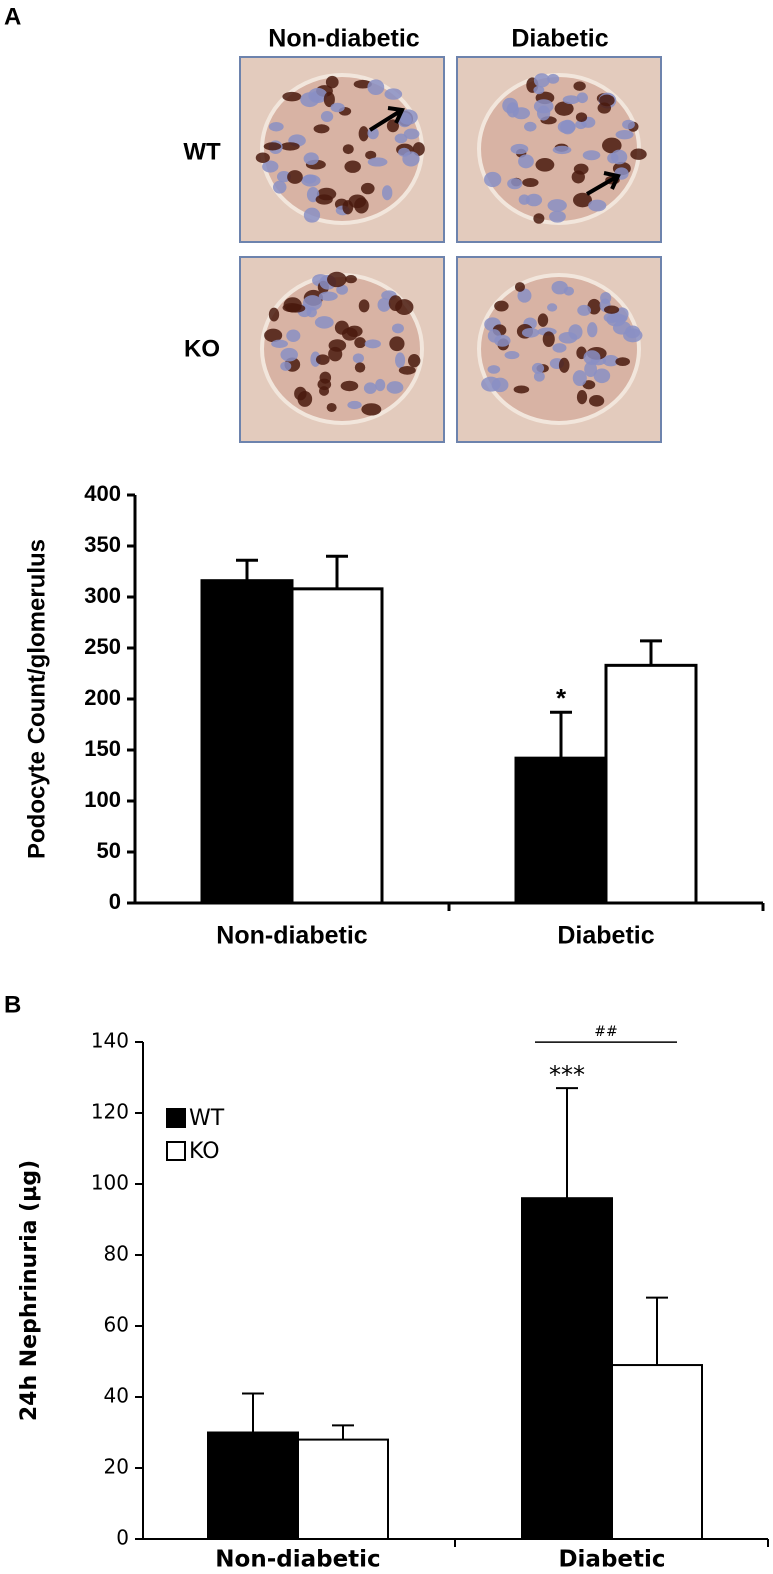 This screenshot has width=773, height=1574. I want to click on y-tick-label: 150, so click(102, 748).